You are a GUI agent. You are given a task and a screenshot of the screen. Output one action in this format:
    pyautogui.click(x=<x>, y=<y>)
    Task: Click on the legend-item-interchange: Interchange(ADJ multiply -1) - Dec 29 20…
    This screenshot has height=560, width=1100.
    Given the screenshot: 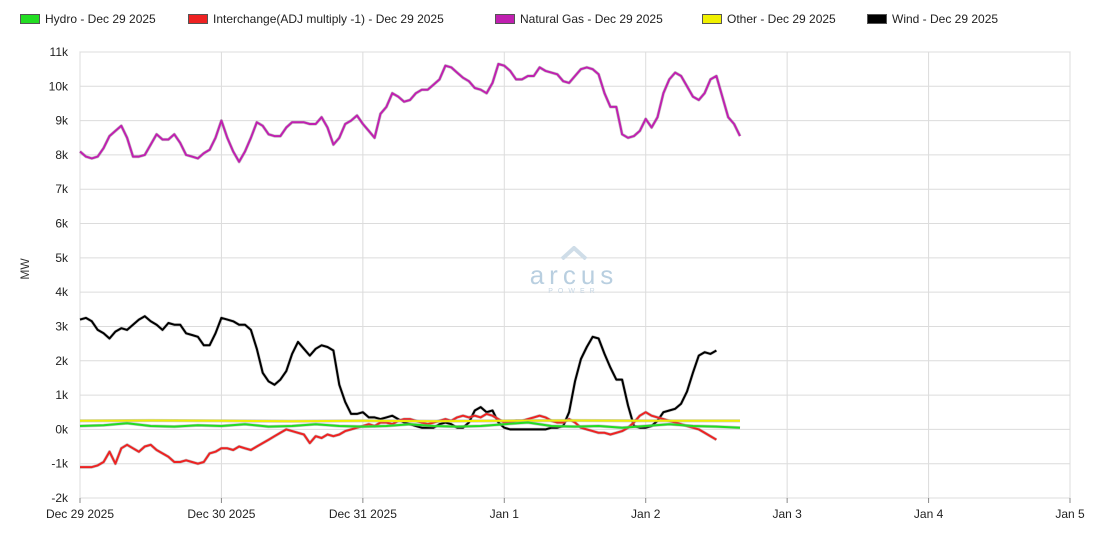 What is the action you would take?
    pyautogui.click(x=316, y=19)
    